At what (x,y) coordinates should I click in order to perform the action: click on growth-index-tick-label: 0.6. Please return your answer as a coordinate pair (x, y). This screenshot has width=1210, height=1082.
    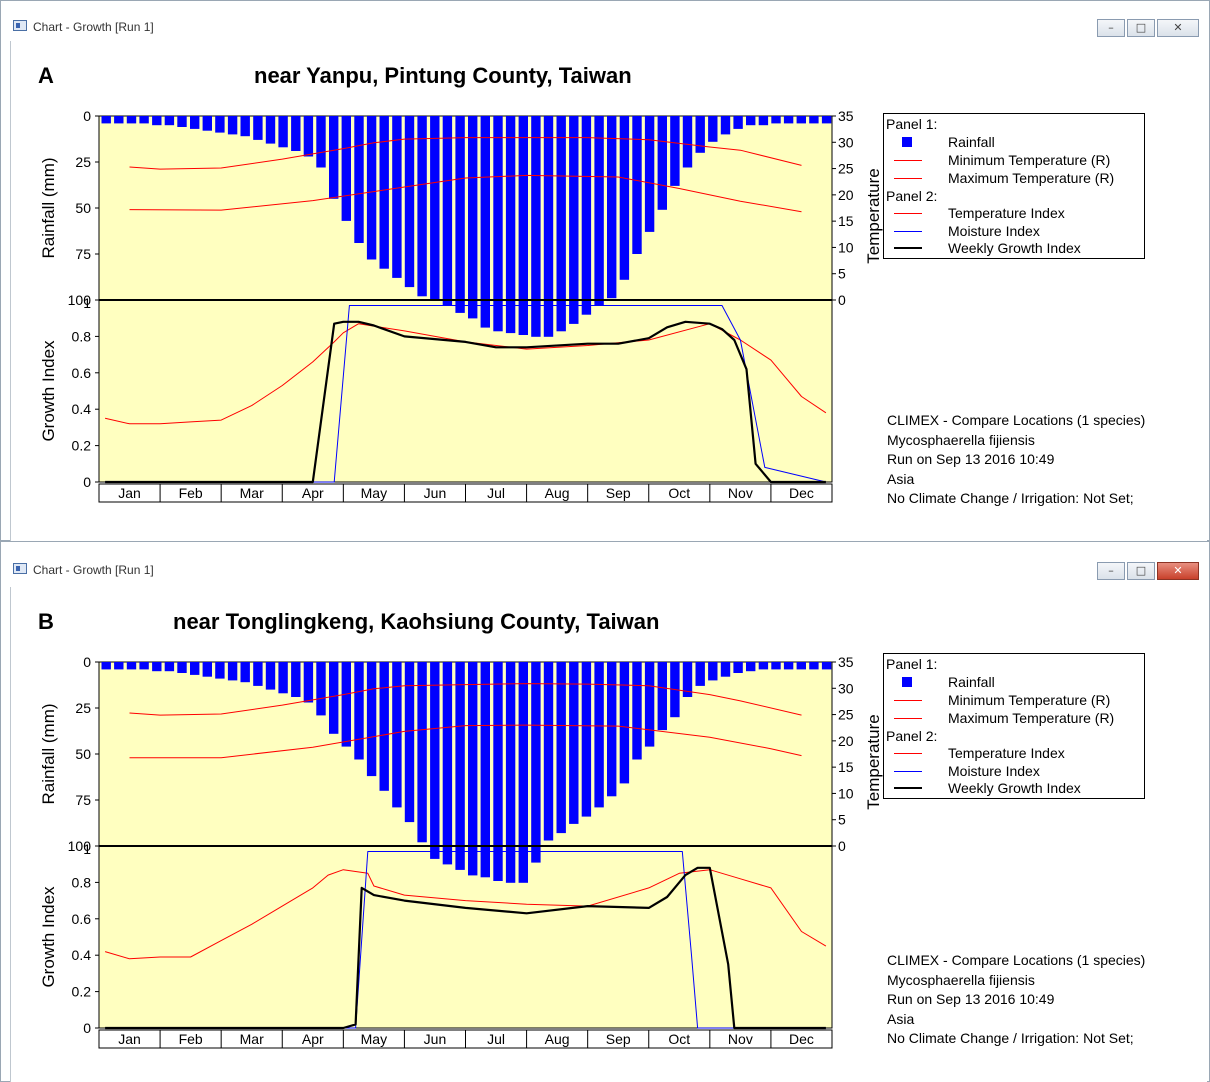
    Looking at the image, I should click on (82, 373).